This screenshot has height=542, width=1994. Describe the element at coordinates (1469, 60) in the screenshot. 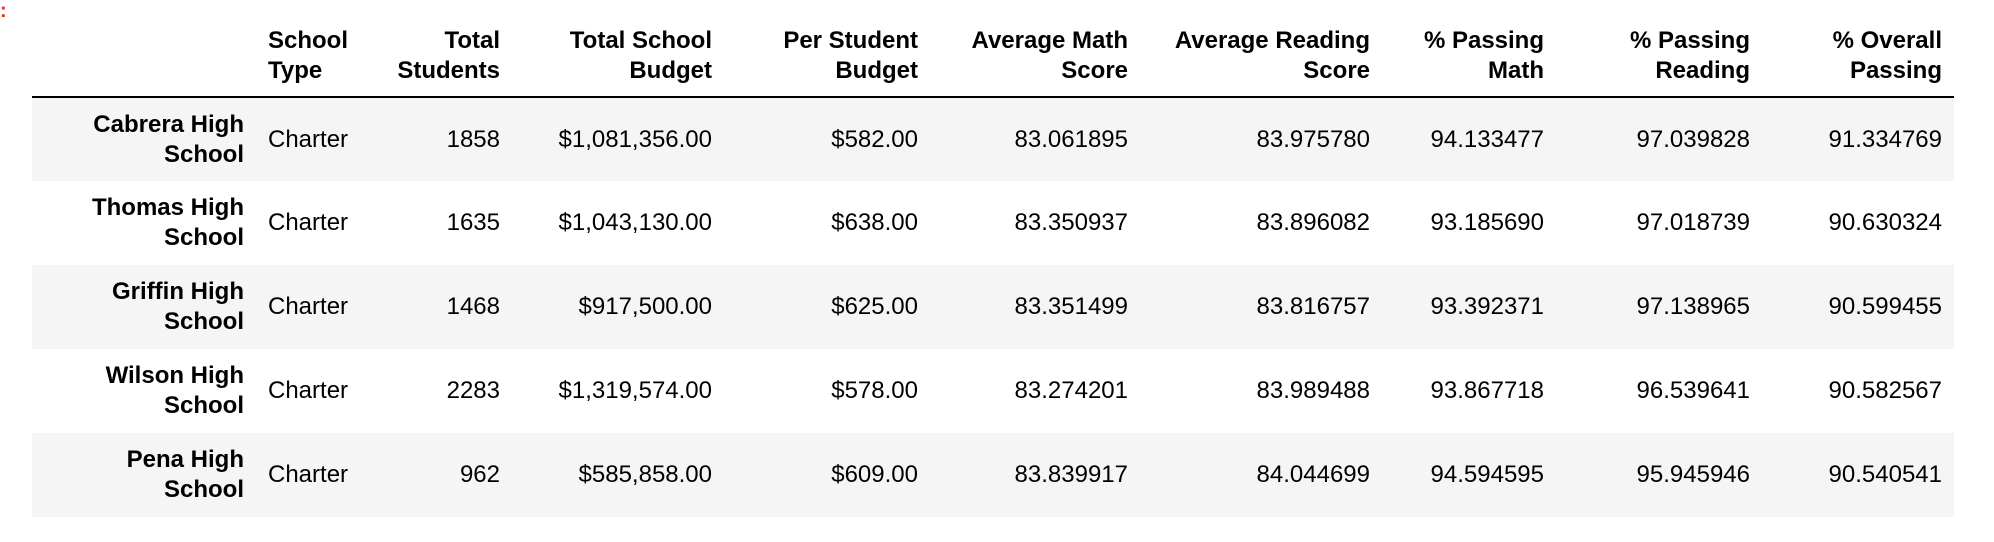

I see `column-header-pct-math: % Passing Math` at that location.